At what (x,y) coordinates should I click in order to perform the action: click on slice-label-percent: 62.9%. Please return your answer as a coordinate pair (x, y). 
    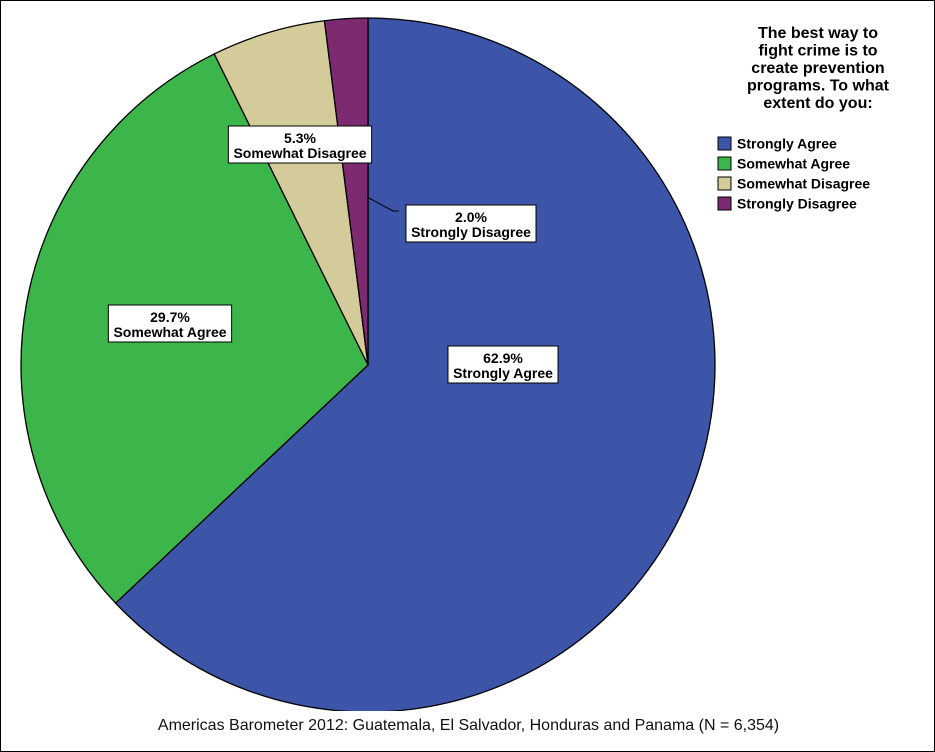
    Looking at the image, I should click on (503, 358).